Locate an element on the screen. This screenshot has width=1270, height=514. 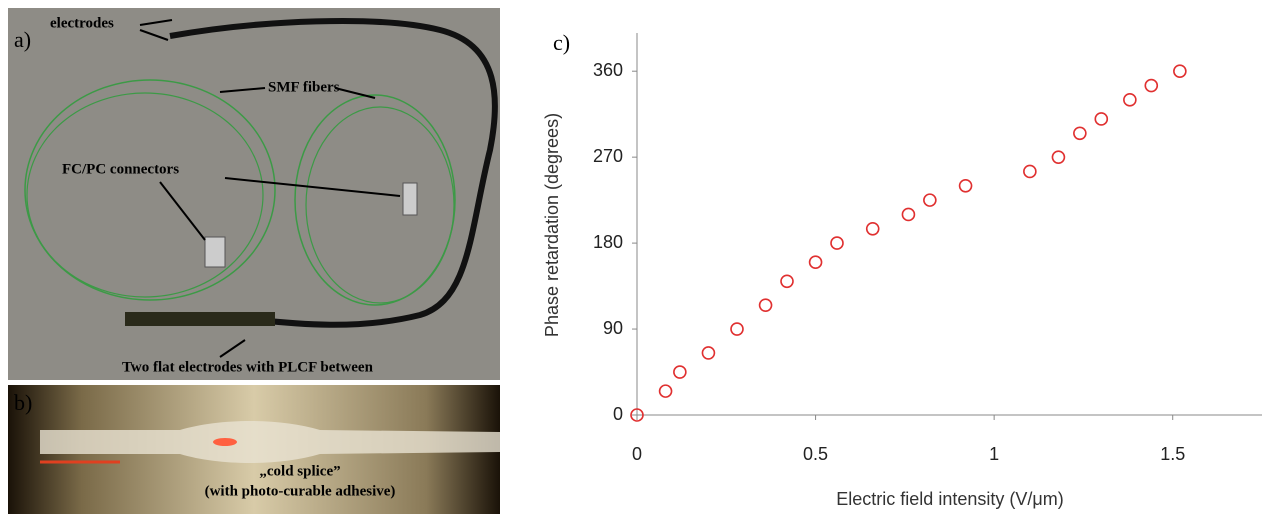
y-axis-title: Phase retardation (degrees) is located at coordinates (552, 225).